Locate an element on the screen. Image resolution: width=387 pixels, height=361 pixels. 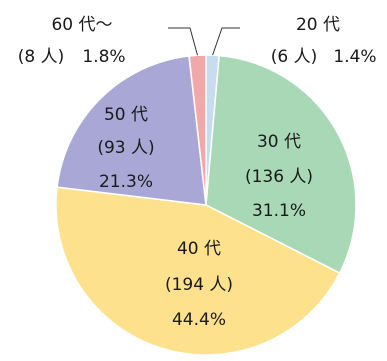
label-40s: 40 代 (194 人) 44.4% is located at coordinates (199, 284).